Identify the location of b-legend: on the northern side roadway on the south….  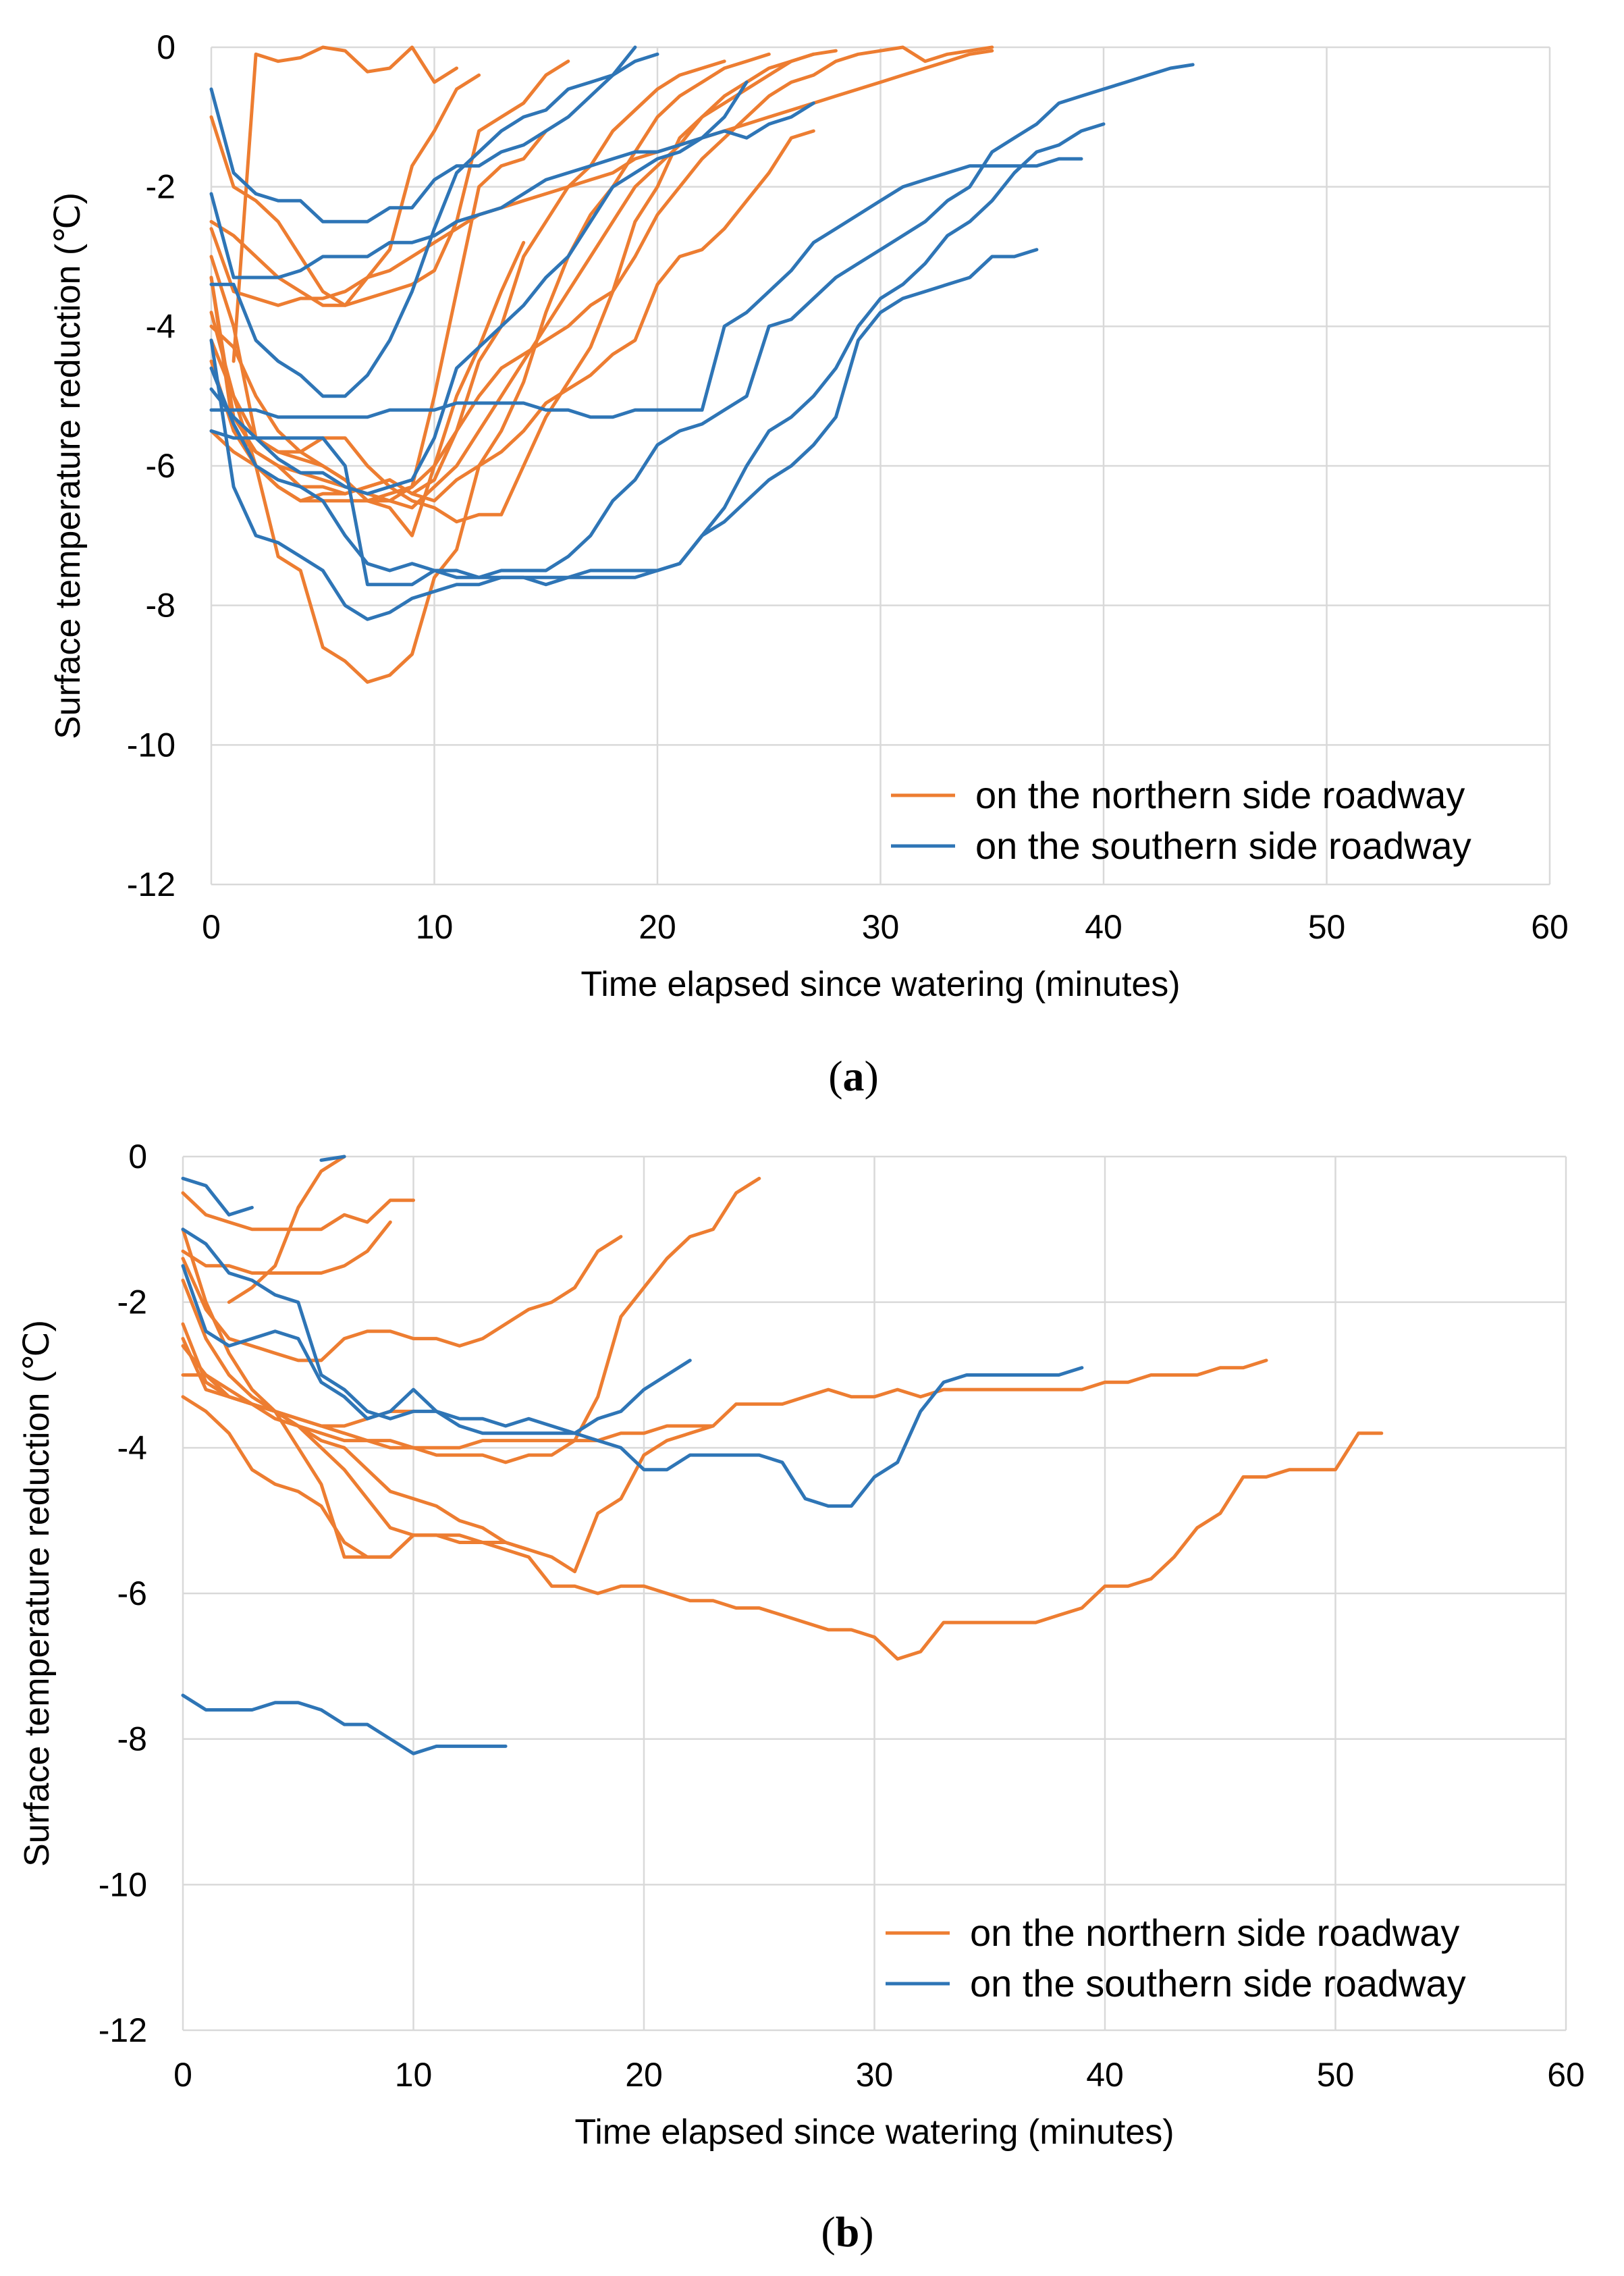
(1176, 1958).